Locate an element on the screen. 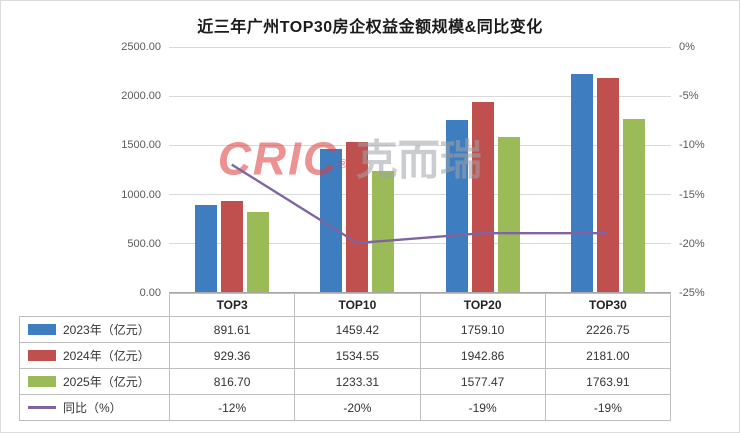  table-cell: 1577.47 is located at coordinates (482, 381).